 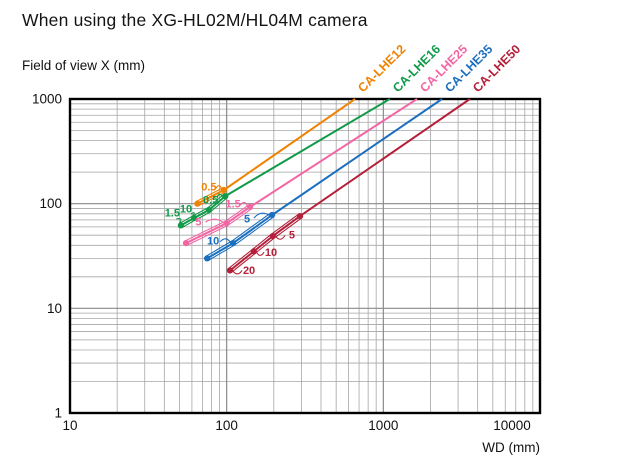 What do you see at coordinates (84, 65) in the screenshot?
I see `y-axis-title: Field of view X (mm)` at bounding box center [84, 65].